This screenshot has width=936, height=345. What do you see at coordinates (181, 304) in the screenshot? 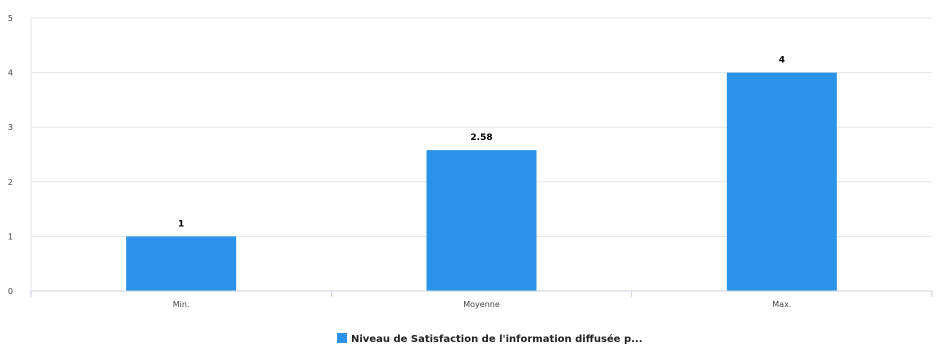
I see `x-tick-label: Min.` at bounding box center [181, 304].